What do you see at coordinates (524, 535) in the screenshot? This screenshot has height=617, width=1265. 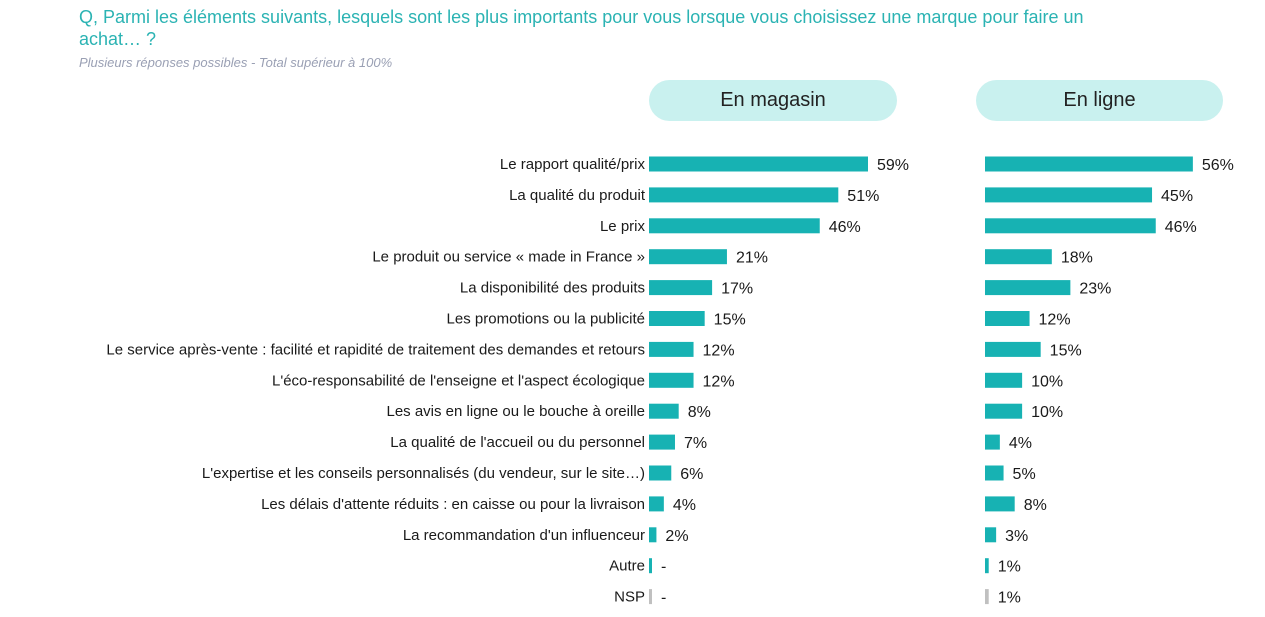 I see `category-label: La recommandation d'un influenceur` at bounding box center [524, 535].